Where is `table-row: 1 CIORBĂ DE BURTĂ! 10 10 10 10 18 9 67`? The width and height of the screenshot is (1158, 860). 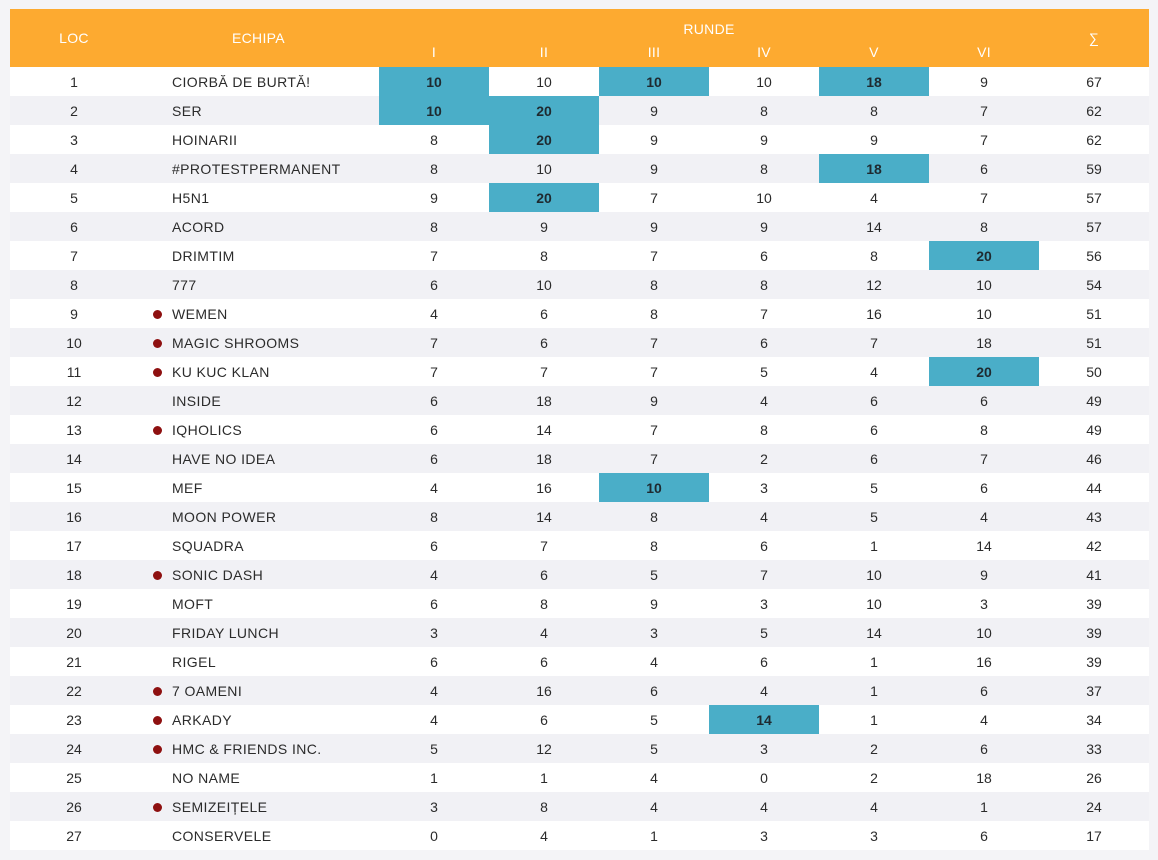 table-row: 1 CIORBĂ DE BURTĂ! 10 10 10 10 18 9 67 is located at coordinates (579, 81).